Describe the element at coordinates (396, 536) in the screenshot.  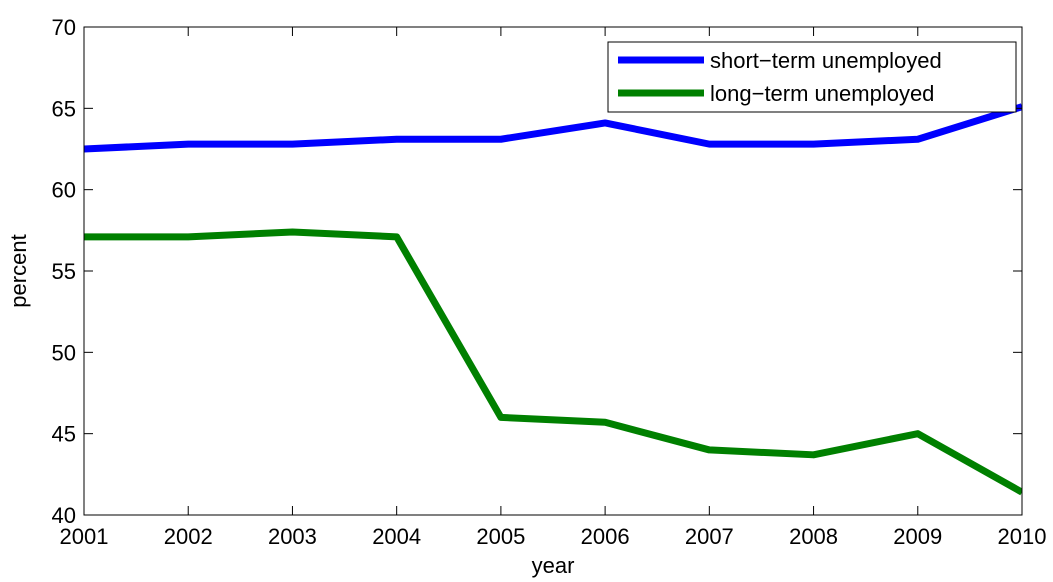
I see `x-tick-label: 2004` at that location.